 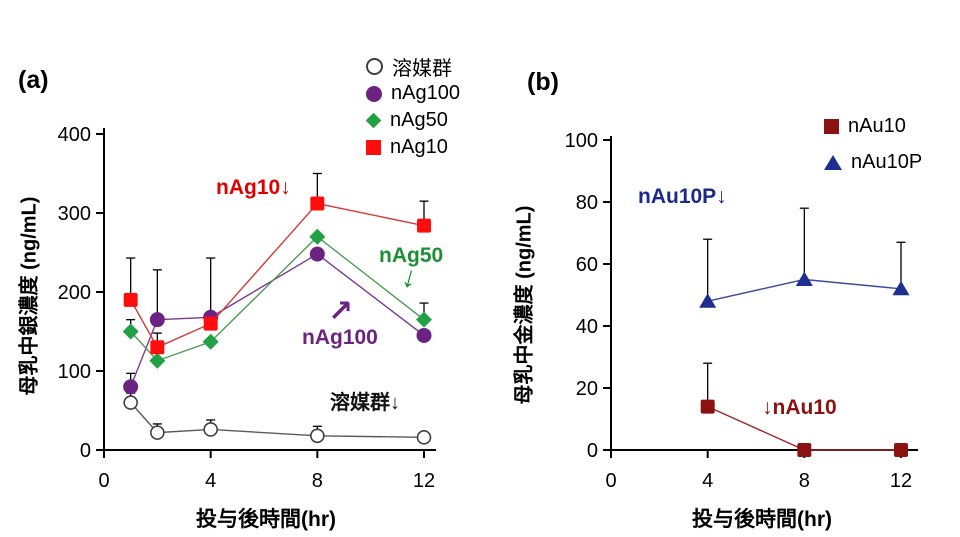 I want to click on chart-annotation: nAg10↓, so click(x=253, y=187).